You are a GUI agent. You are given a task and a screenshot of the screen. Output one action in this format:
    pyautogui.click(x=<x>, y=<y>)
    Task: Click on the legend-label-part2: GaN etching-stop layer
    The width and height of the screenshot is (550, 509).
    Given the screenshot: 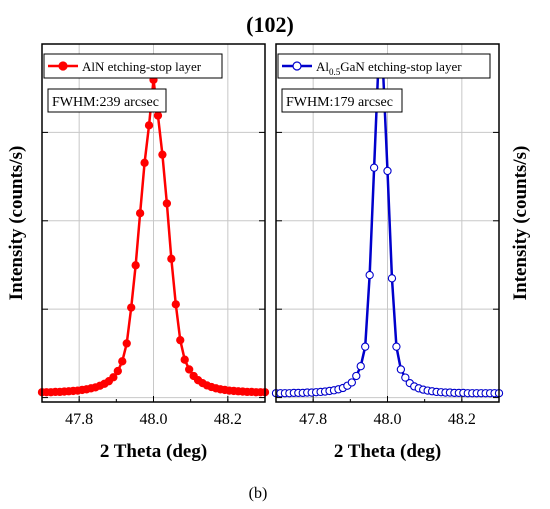 What is the action you would take?
    pyautogui.click(x=401, y=66)
    